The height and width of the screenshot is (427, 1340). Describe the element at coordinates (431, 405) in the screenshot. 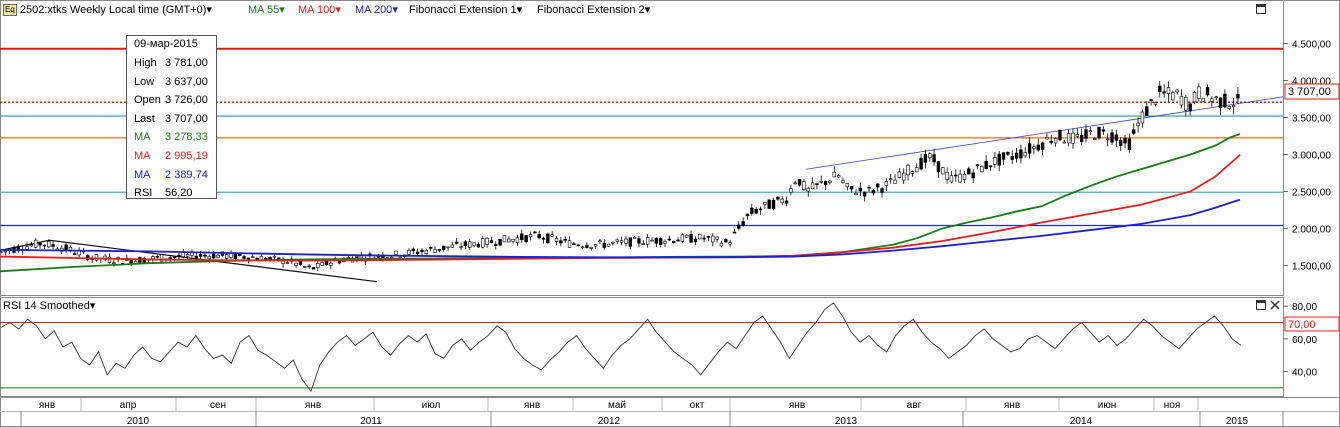

I see `month-label: июл` at that location.